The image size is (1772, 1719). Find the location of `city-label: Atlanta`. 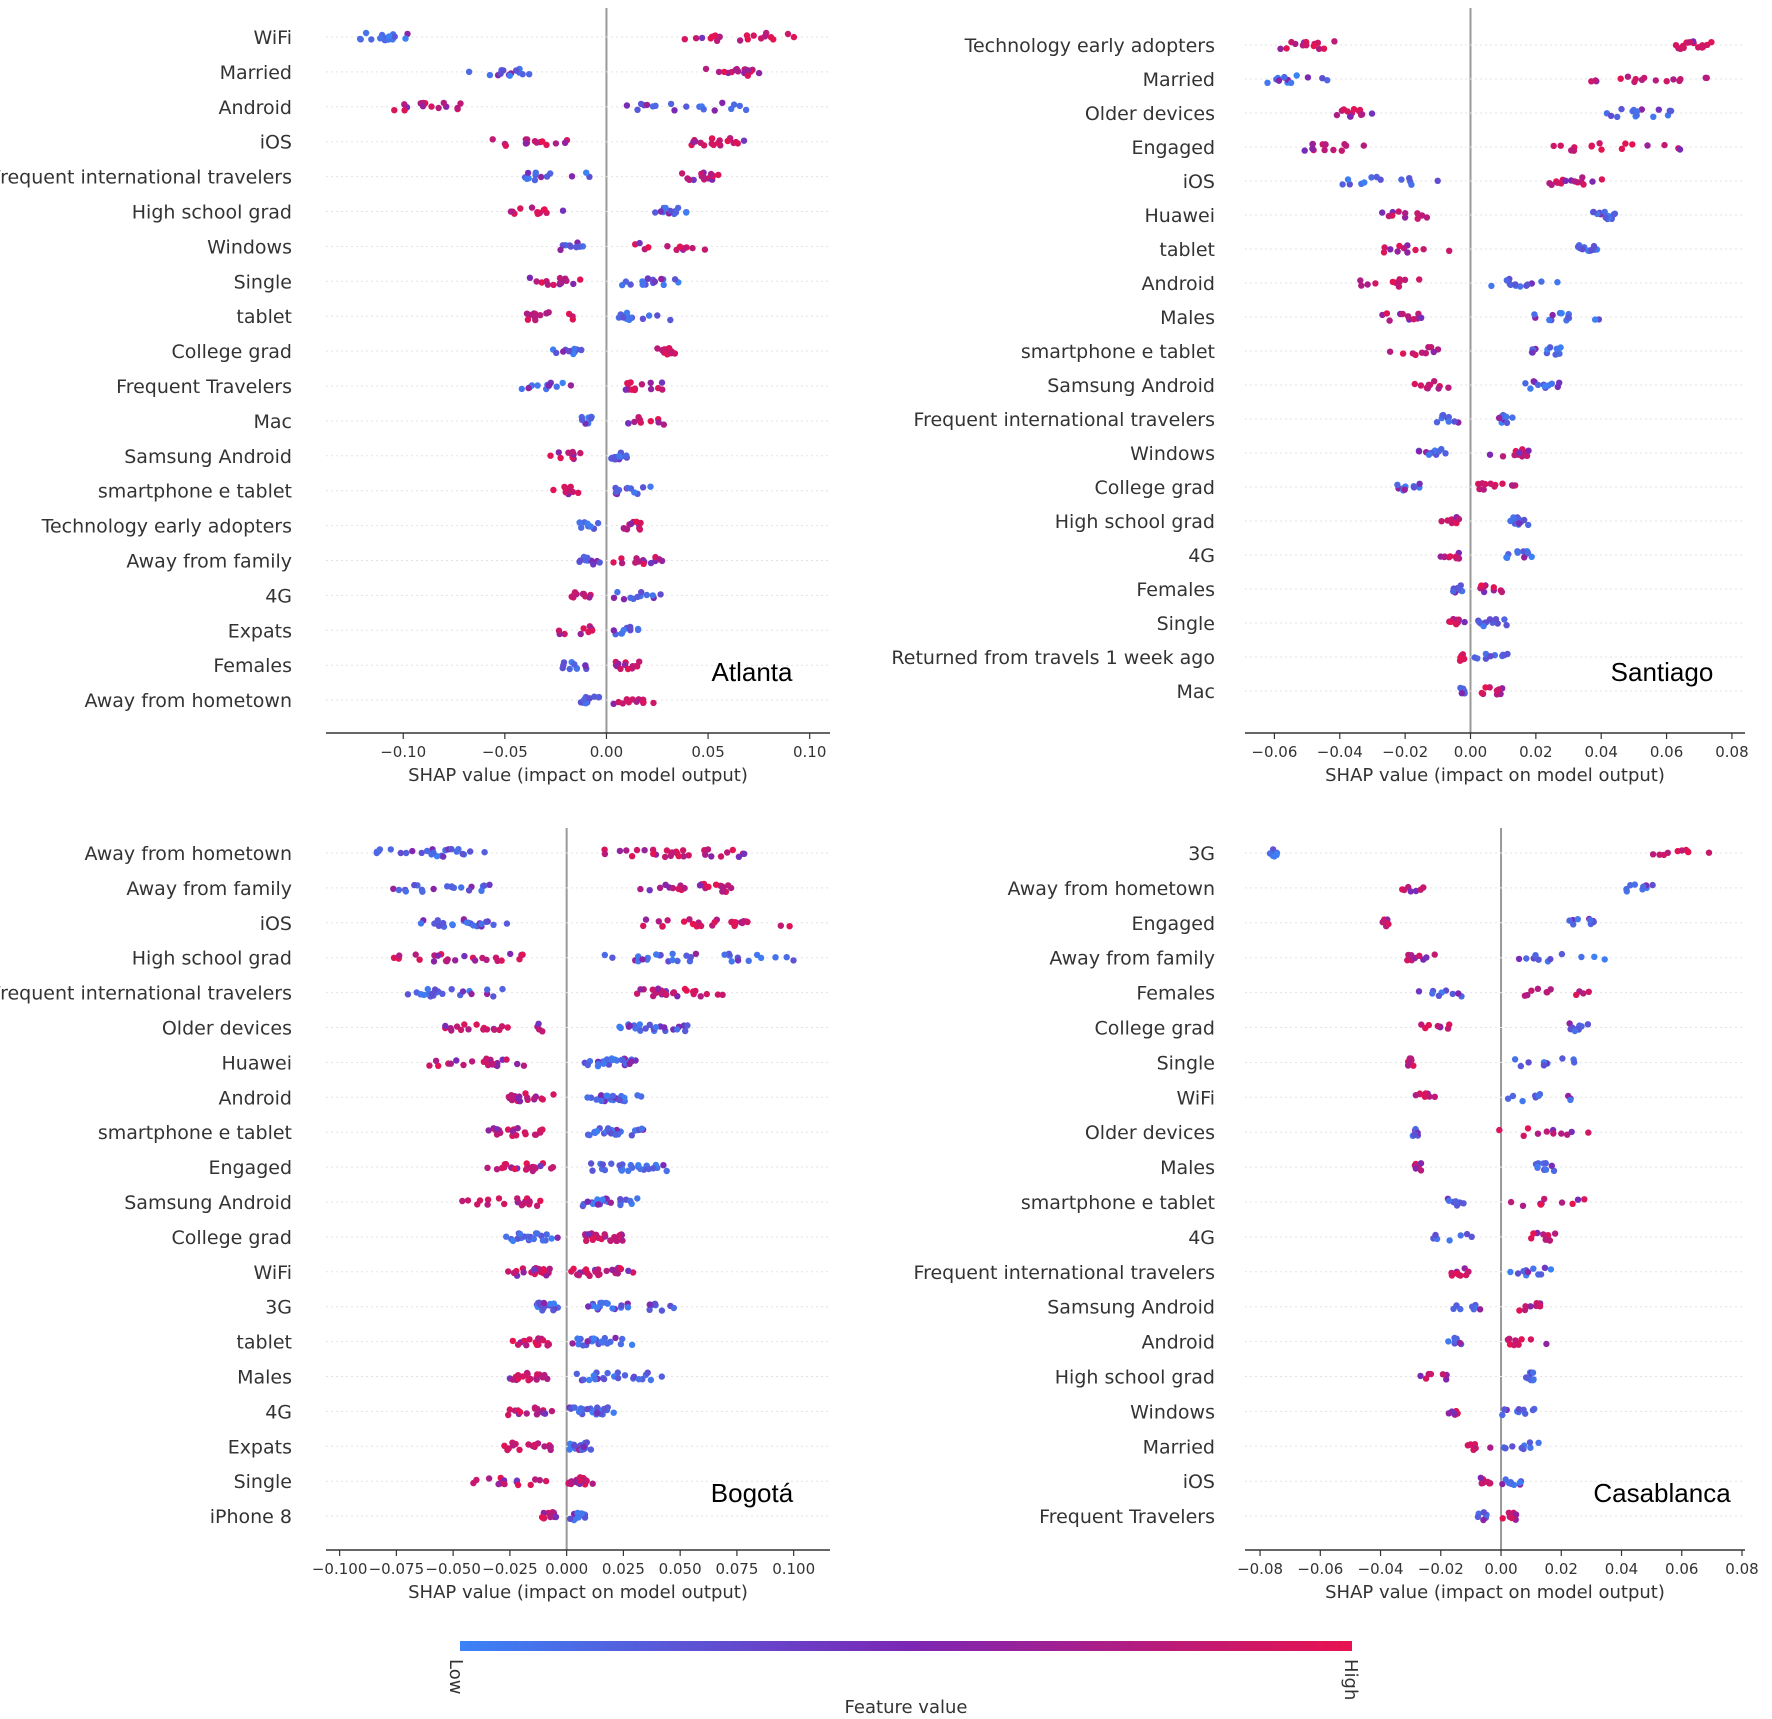

city-label: Atlanta is located at coordinates (752, 672).